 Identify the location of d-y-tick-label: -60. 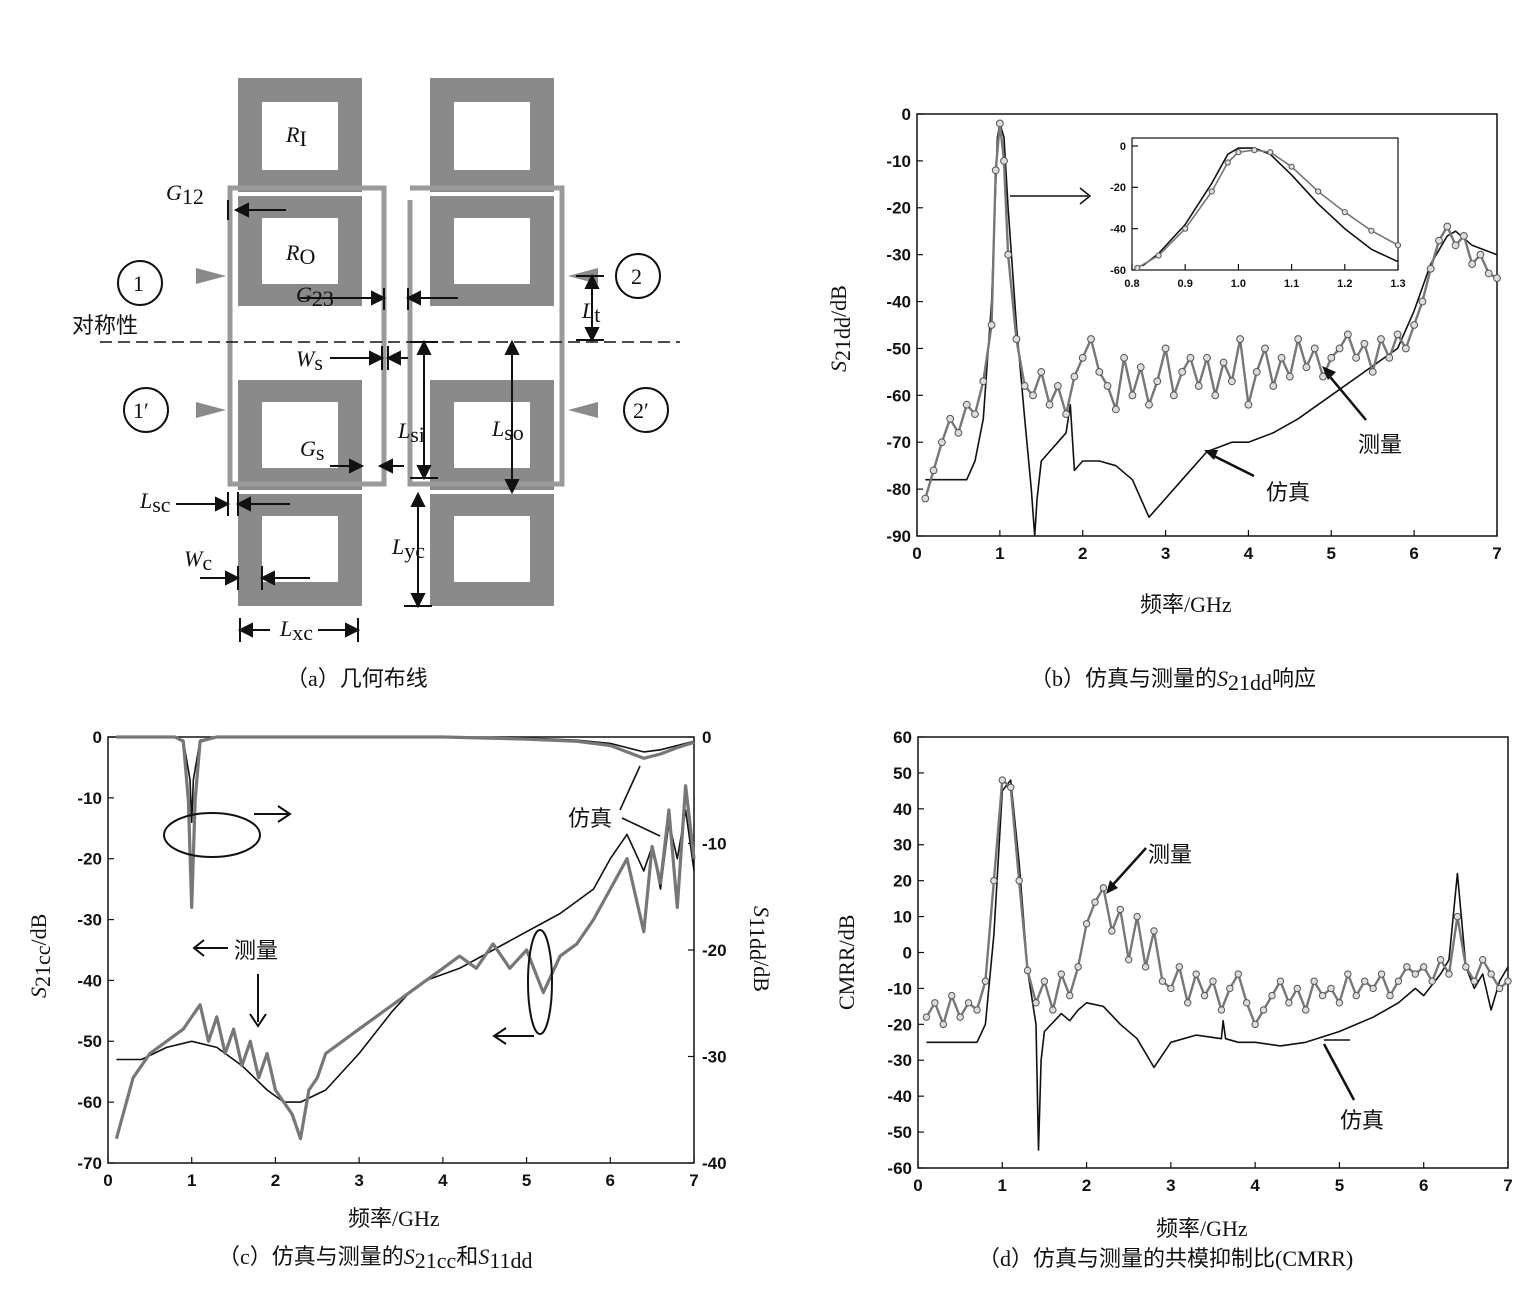
(899, 1168).